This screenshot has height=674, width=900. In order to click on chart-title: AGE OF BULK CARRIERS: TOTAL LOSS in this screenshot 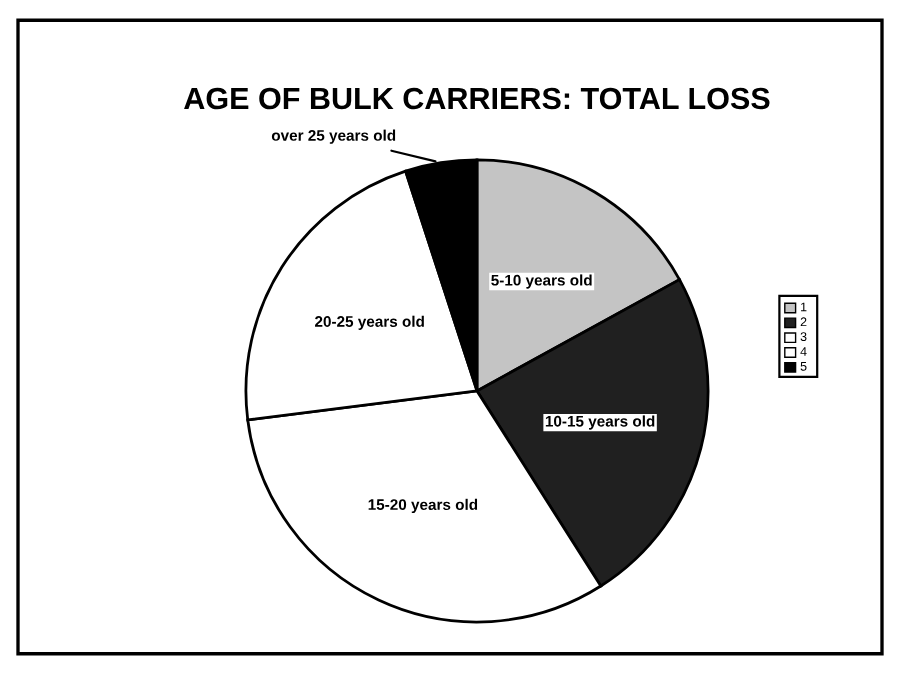, I will do `click(477, 98)`.